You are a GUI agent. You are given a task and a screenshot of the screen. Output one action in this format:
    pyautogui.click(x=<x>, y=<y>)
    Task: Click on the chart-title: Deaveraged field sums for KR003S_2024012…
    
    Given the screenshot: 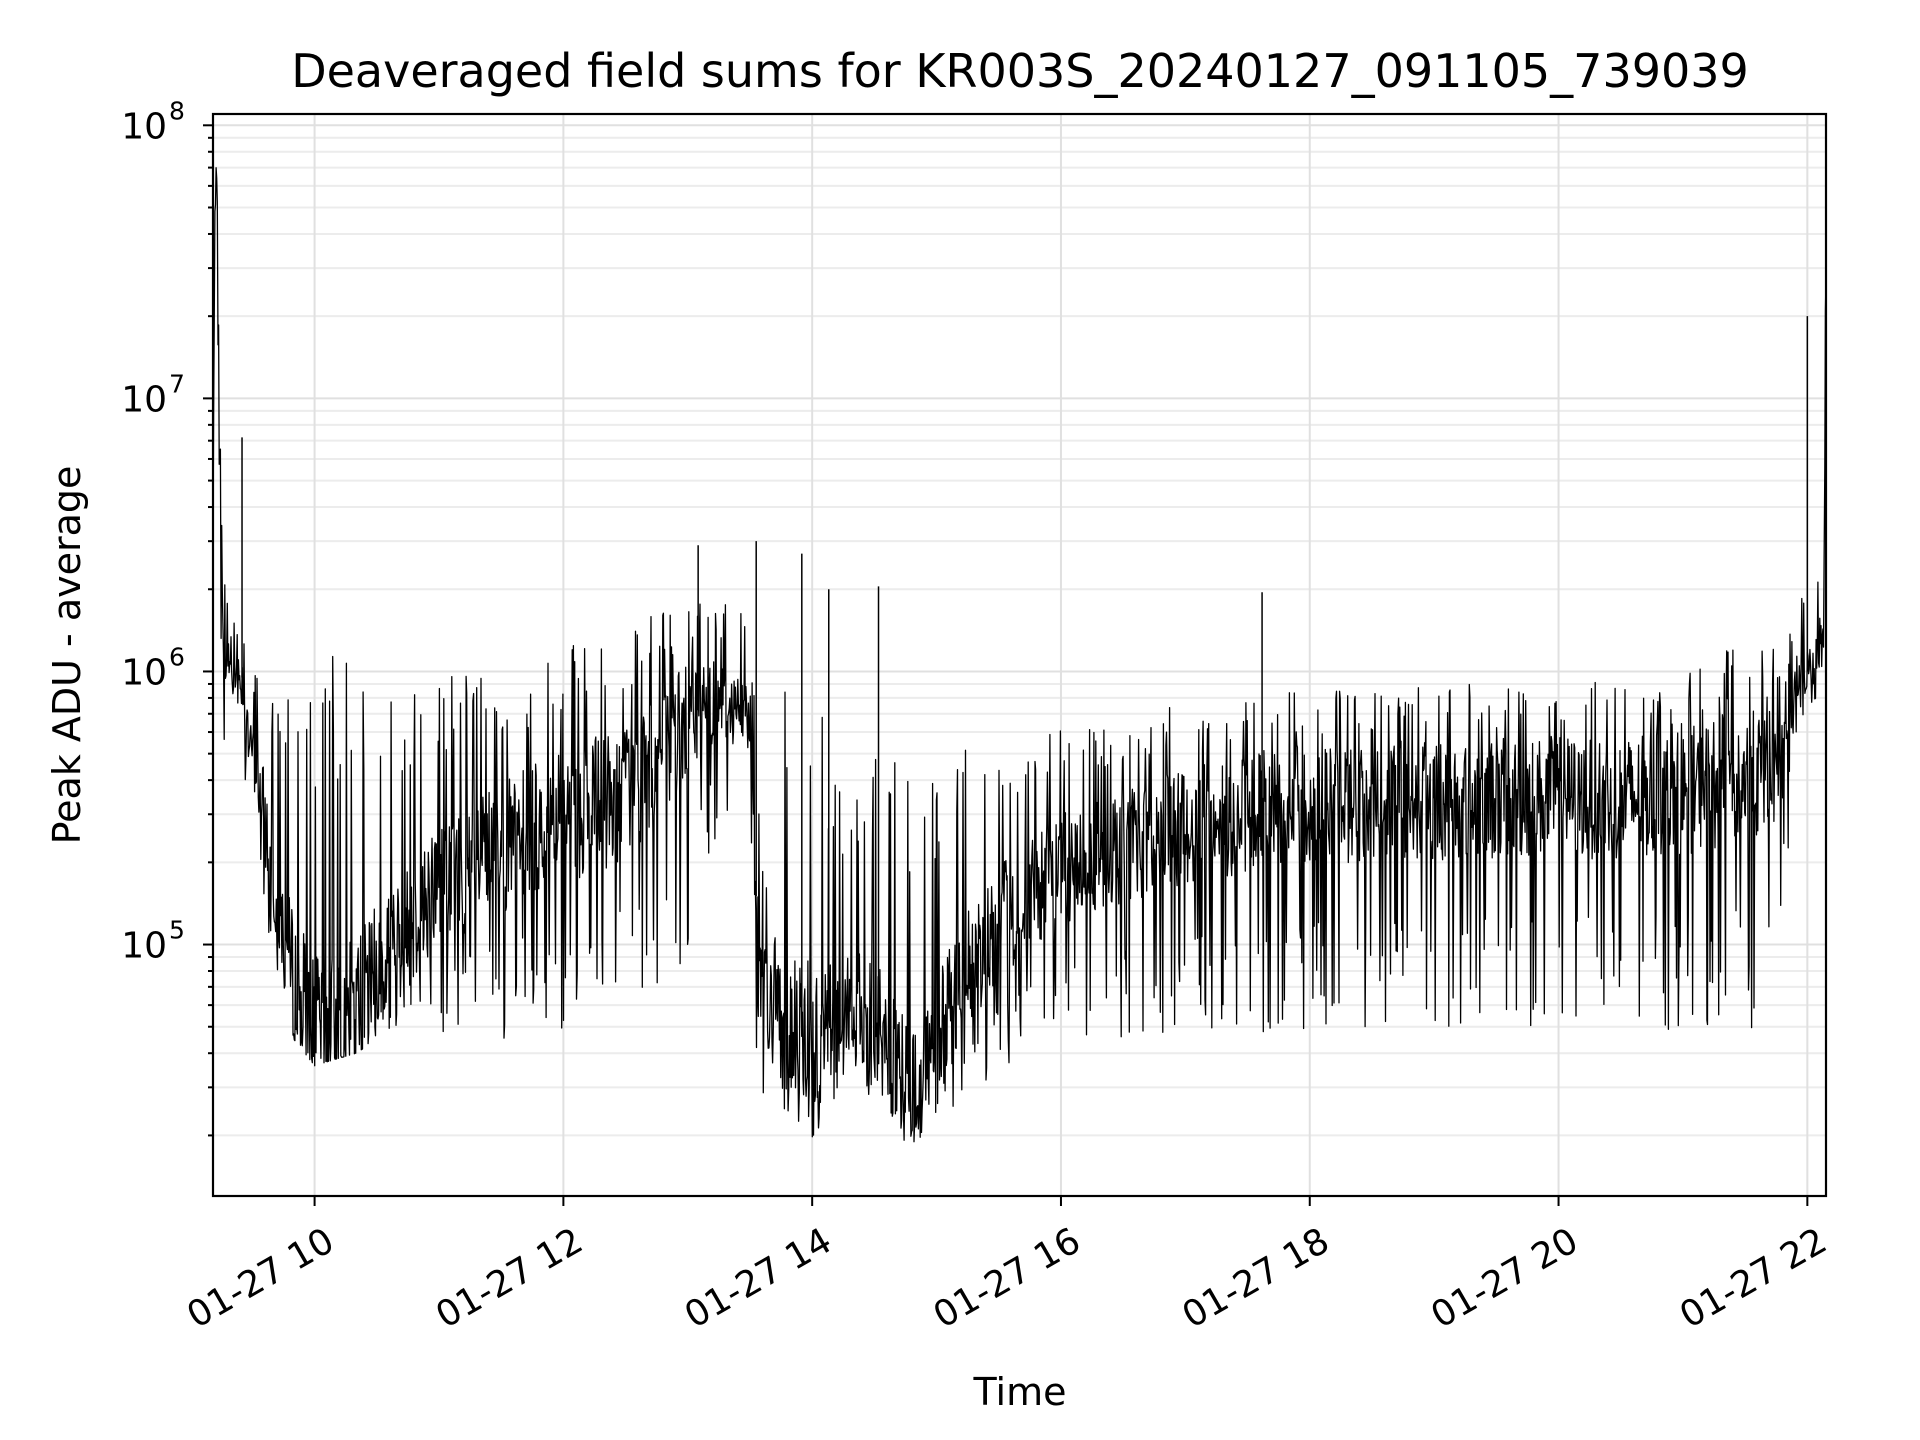 What is the action you would take?
    pyautogui.click(x=1020, y=71)
    